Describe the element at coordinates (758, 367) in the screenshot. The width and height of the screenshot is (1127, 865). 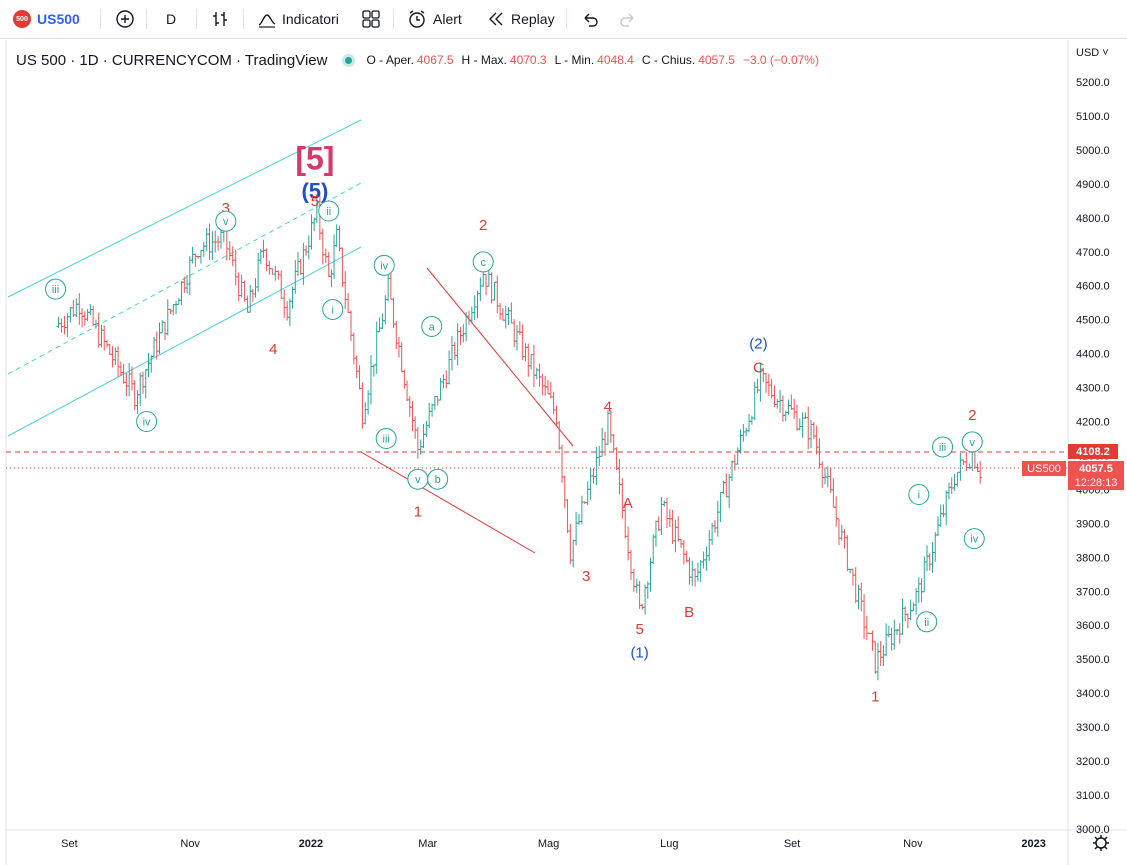
I see `wave-label: C` at that location.